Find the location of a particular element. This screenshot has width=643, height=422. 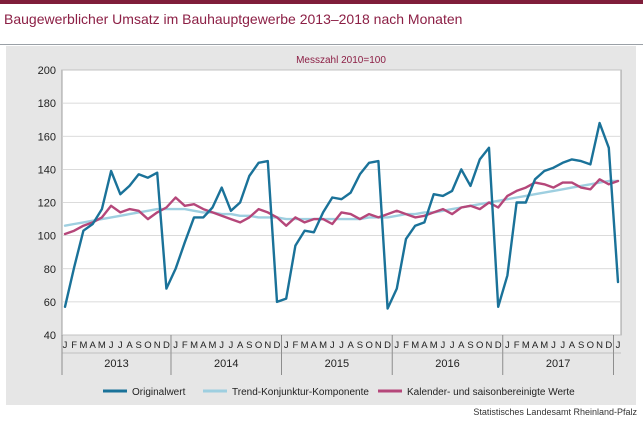

y-tick-label: 80 is located at coordinates (50, 270).